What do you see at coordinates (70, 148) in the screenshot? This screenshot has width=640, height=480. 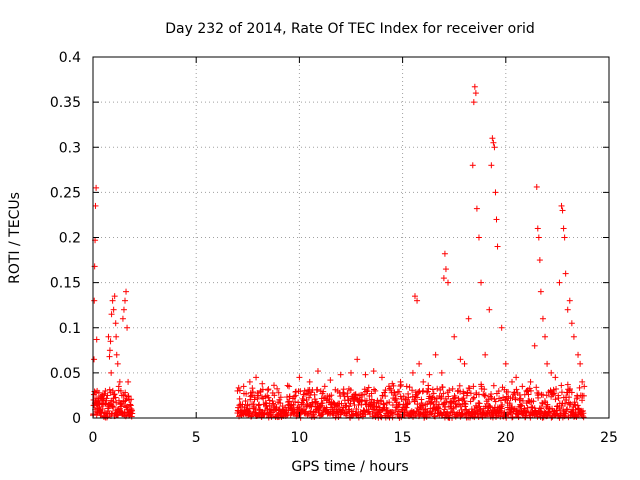 I see `y-tick-label: 0.3` at bounding box center [70, 148].